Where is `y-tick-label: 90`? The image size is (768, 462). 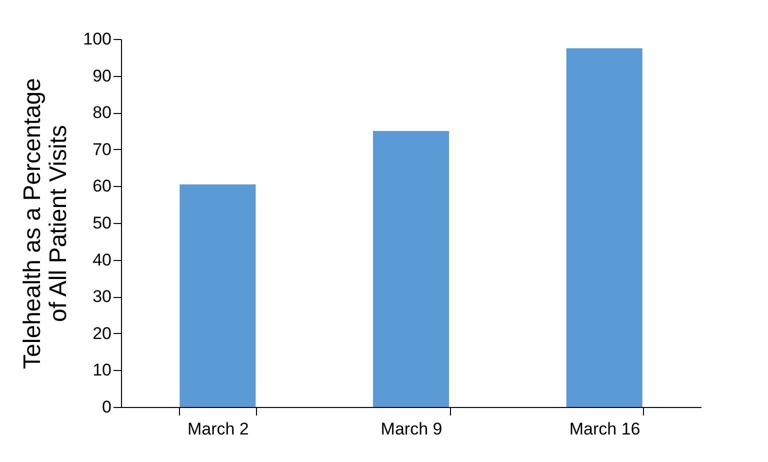
y-tick-label: 90 is located at coordinates (102, 76).